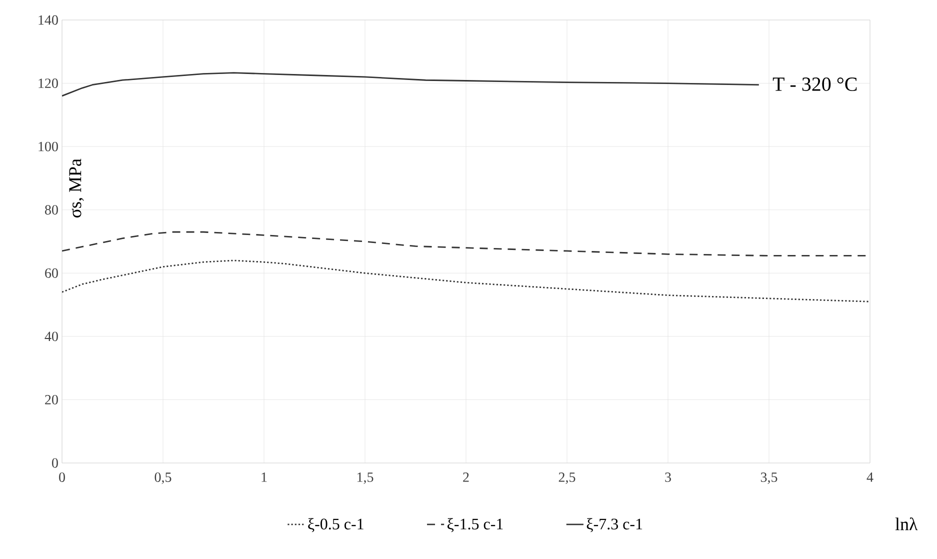  What do you see at coordinates (51, 210) in the screenshot?
I see `y-tick-label: 80` at bounding box center [51, 210].